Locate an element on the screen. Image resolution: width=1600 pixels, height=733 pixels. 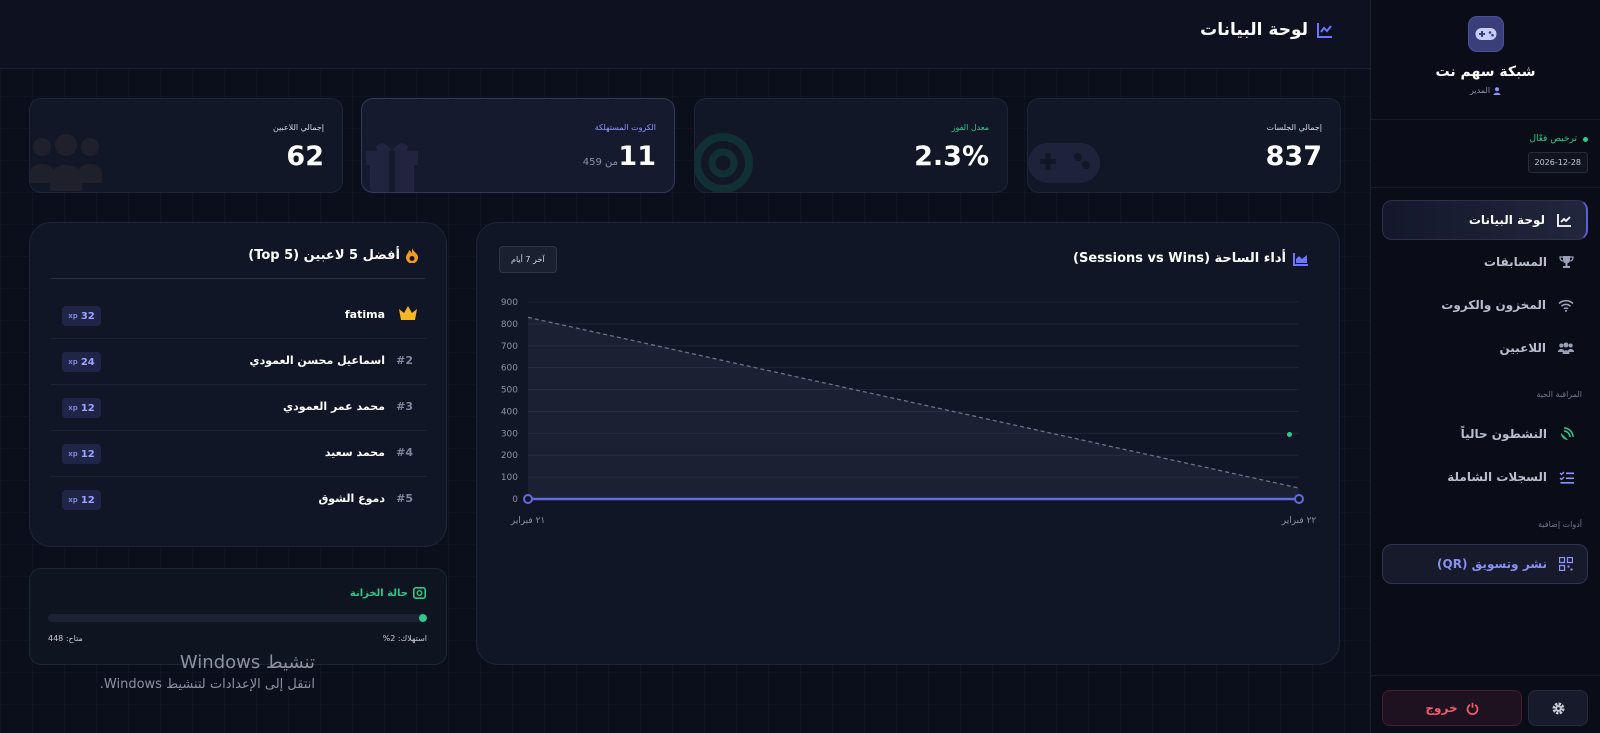
treasury-progress-bar is located at coordinates (237, 618).